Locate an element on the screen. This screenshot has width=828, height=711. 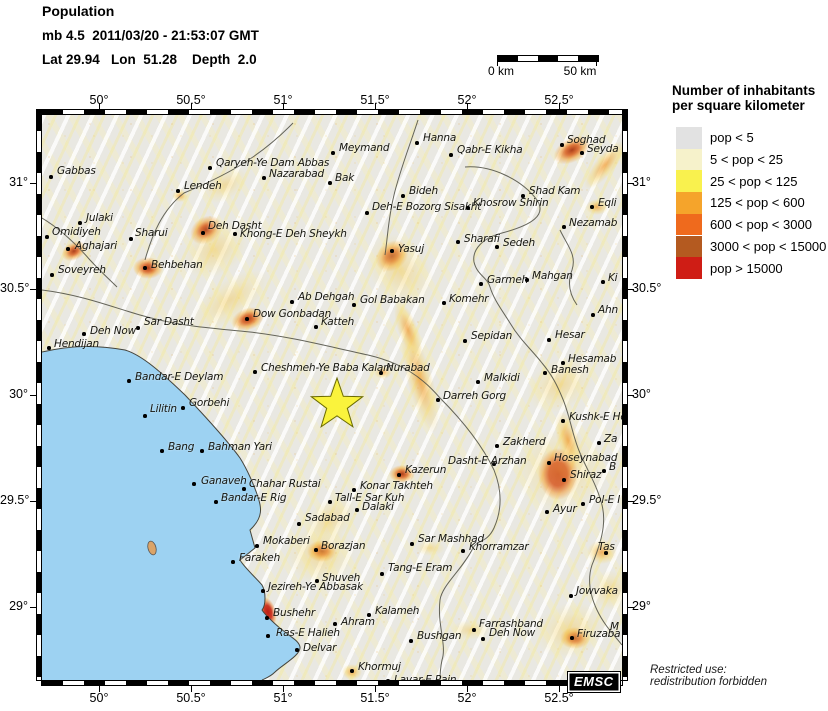
city-label: Ras-E Halieh is located at coordinates (308, 633).